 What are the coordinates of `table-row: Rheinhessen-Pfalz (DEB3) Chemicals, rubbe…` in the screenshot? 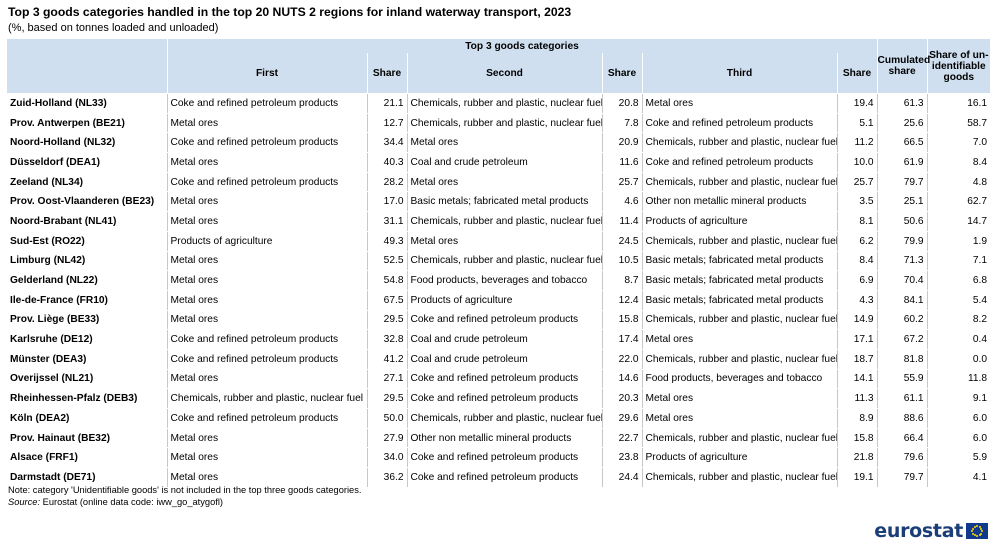 It's located at (499, 398).